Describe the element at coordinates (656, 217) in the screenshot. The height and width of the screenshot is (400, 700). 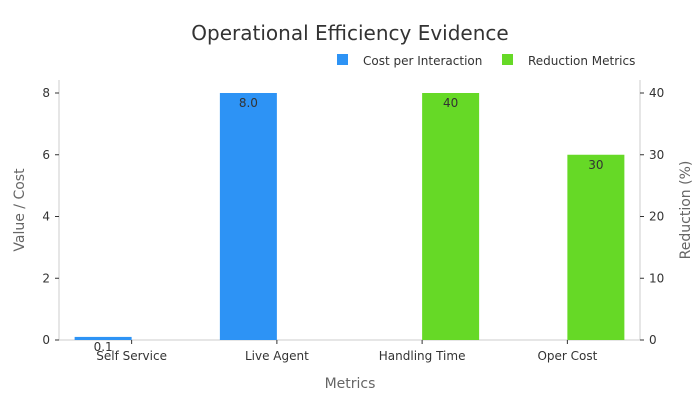
I see `y2-tick-label: 20` at that location.